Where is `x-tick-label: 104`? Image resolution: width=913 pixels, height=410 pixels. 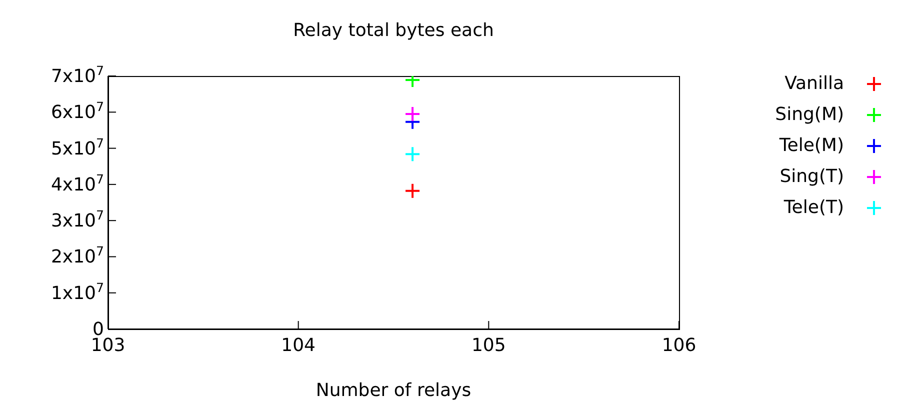 x-tick-label: 104 is located at coordinates (298, 345).